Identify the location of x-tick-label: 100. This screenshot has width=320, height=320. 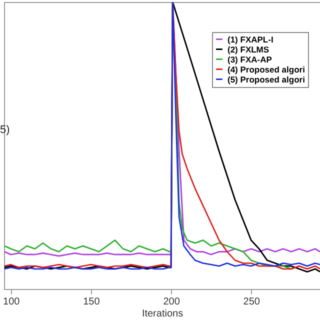
(11, 302).